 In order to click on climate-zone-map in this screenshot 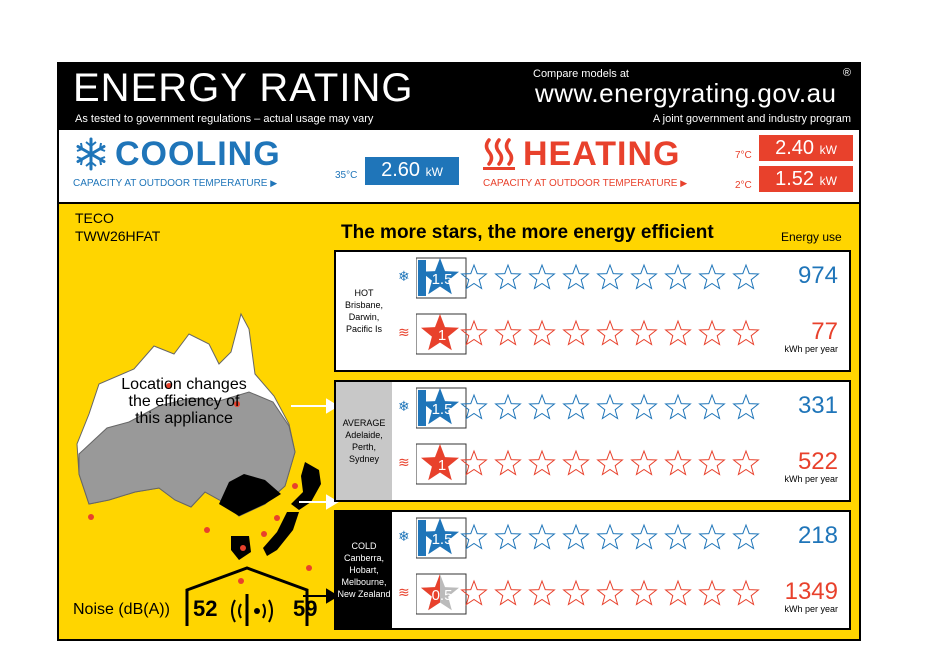, I will do `click(207, 458)`.